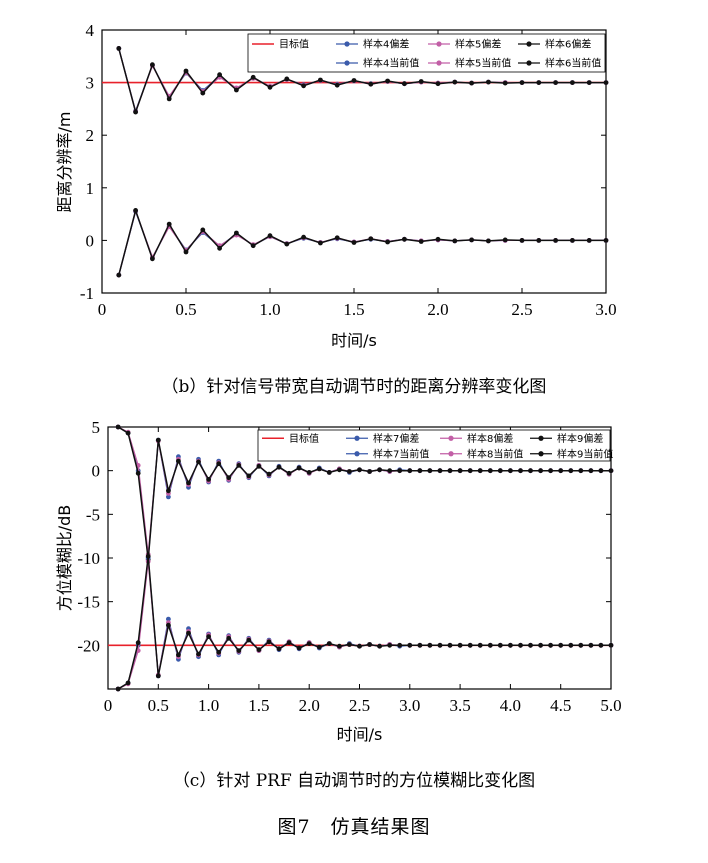 Image resolution: width=708 pixels, height=863 pixels. I want to click on x-tick-label: 1.0, so click(208, 705).